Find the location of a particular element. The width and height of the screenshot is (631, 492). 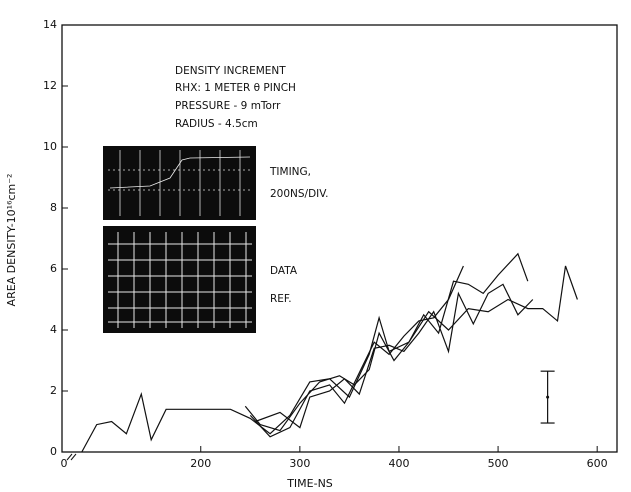

timing-photo is located at coordinates (179, 183).